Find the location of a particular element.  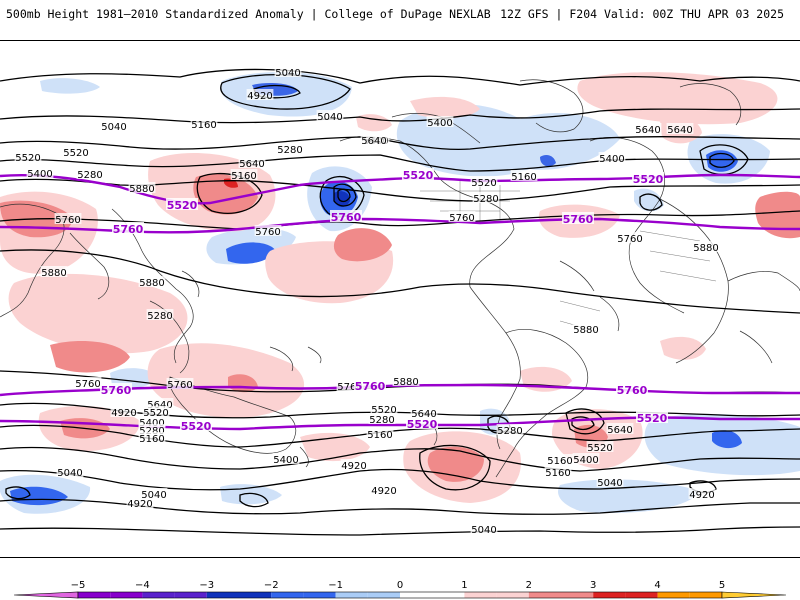

colorbar-tick-label: 3 is located at coordinates (593, 585).